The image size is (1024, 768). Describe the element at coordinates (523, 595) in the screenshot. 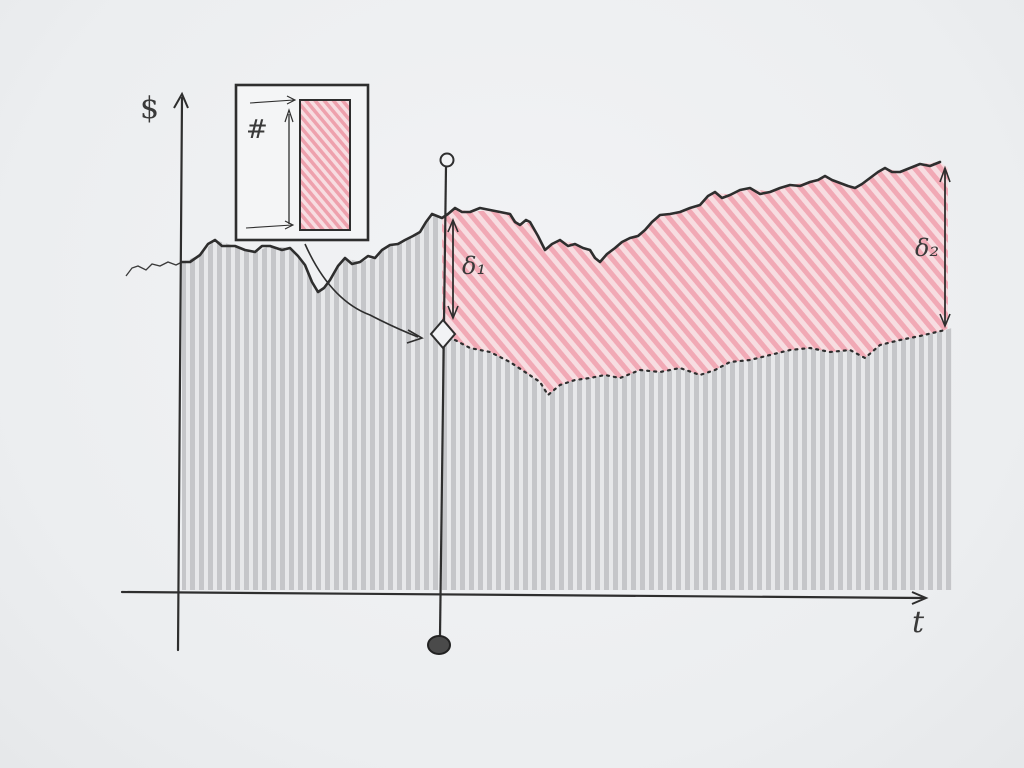

I see `x-axis` at that location.